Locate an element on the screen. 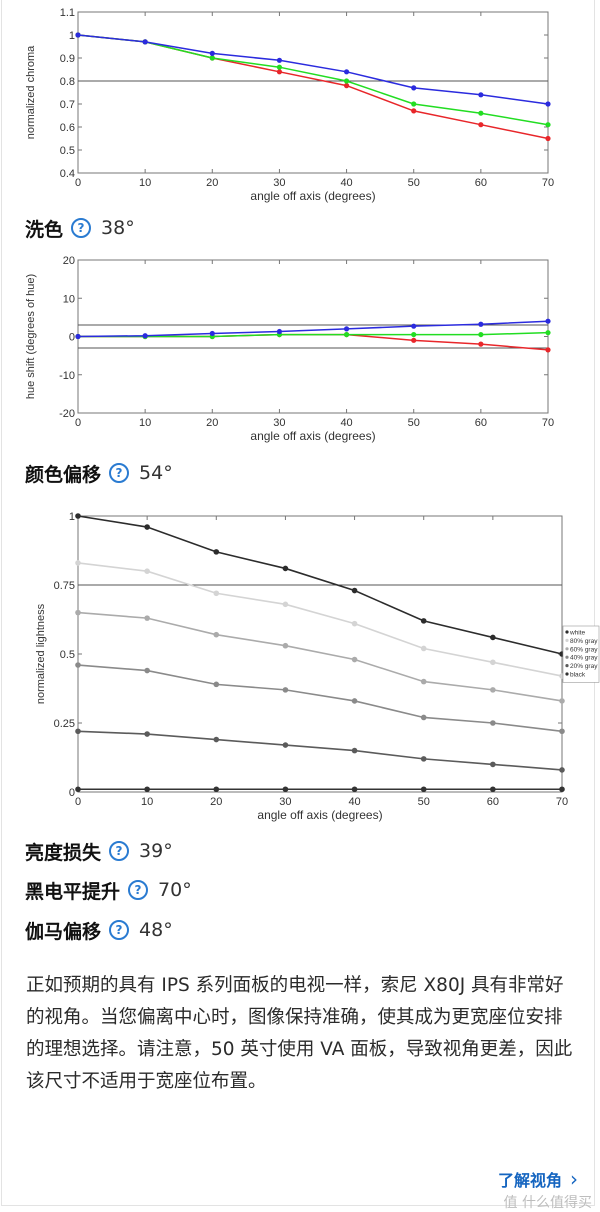 Image resolution: width=600 pixels, height=1212 pixels. y-axis-label: normalized chroma is located at coordinates (31, 92).